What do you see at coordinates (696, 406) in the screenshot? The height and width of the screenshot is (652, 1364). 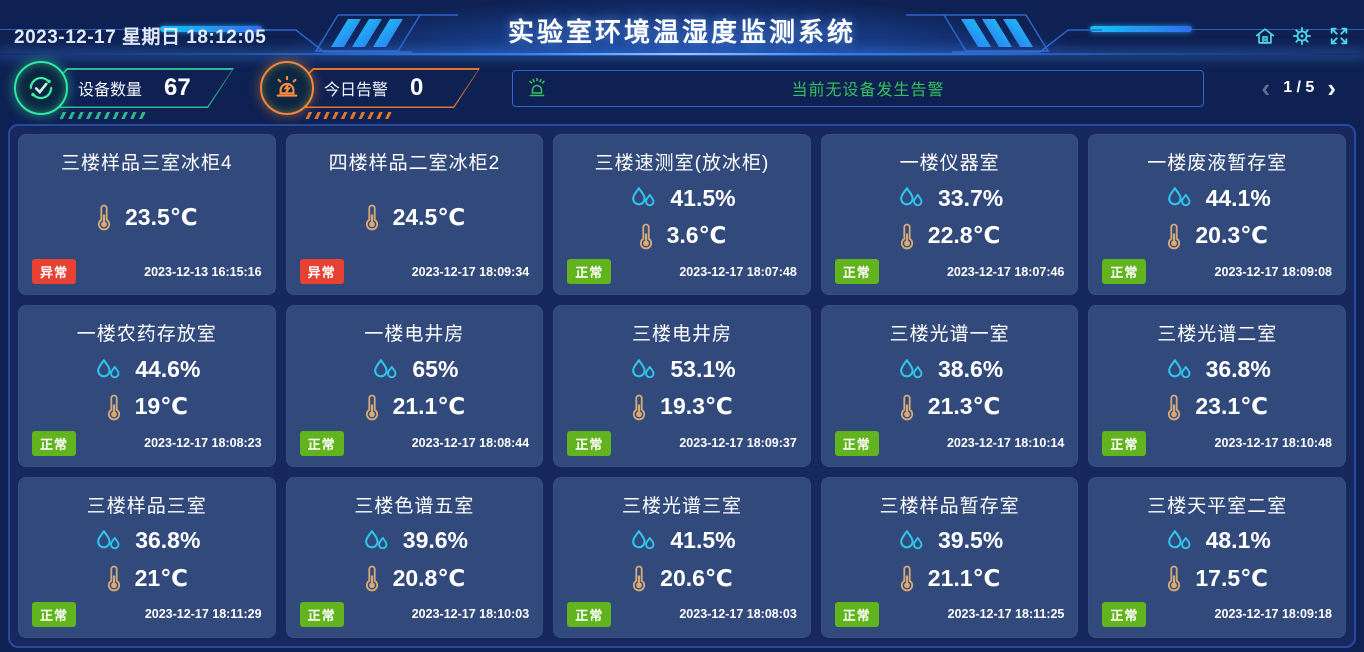 I see `temperature-value: 19.3℃` at bounding box center [696, 406].